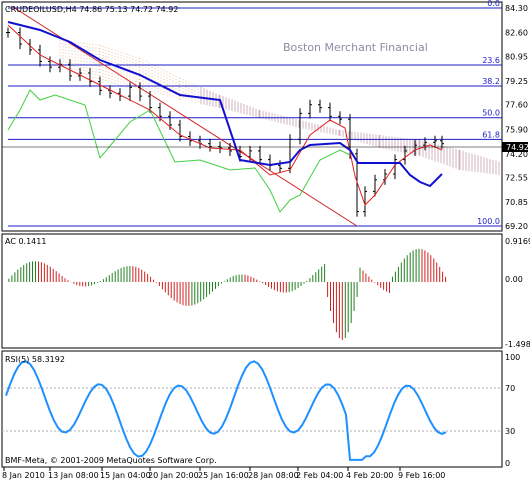 This screenshot has height=480, width=530. I want to click on rsi-tick-30: 30, so click(510, 431).